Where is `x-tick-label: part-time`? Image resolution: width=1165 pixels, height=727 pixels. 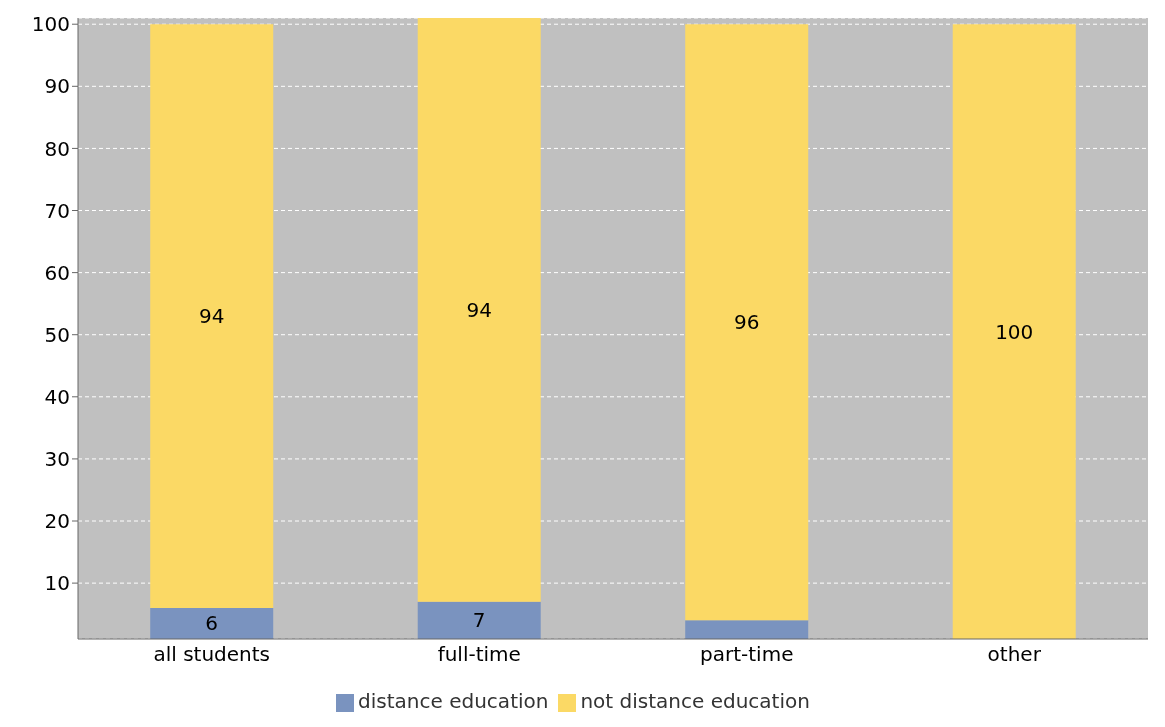
x-tick-label: part-time is located at coordinates (747, 654).